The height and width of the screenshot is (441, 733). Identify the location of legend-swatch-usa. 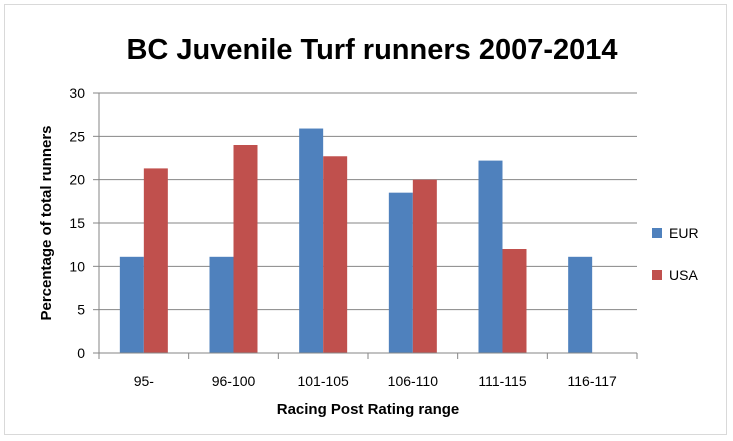
(657, 275).